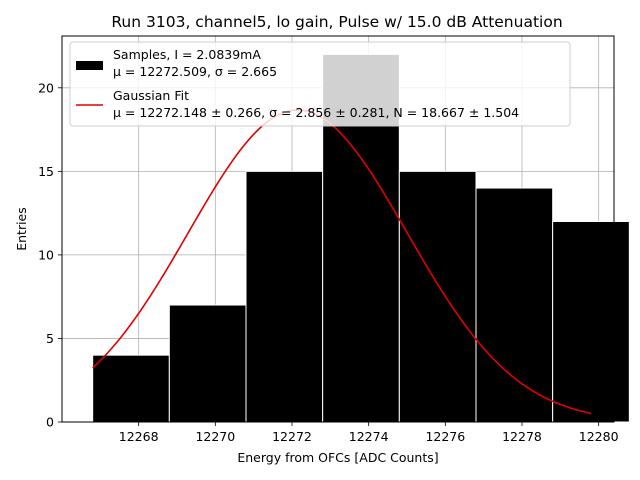 Image resolution: width=640 pixels, height=480 pixels. What do you see at coordinates (46, 87) in the screenshot?
I see `y-tick-label: 20` at bounding box center [46, 87].